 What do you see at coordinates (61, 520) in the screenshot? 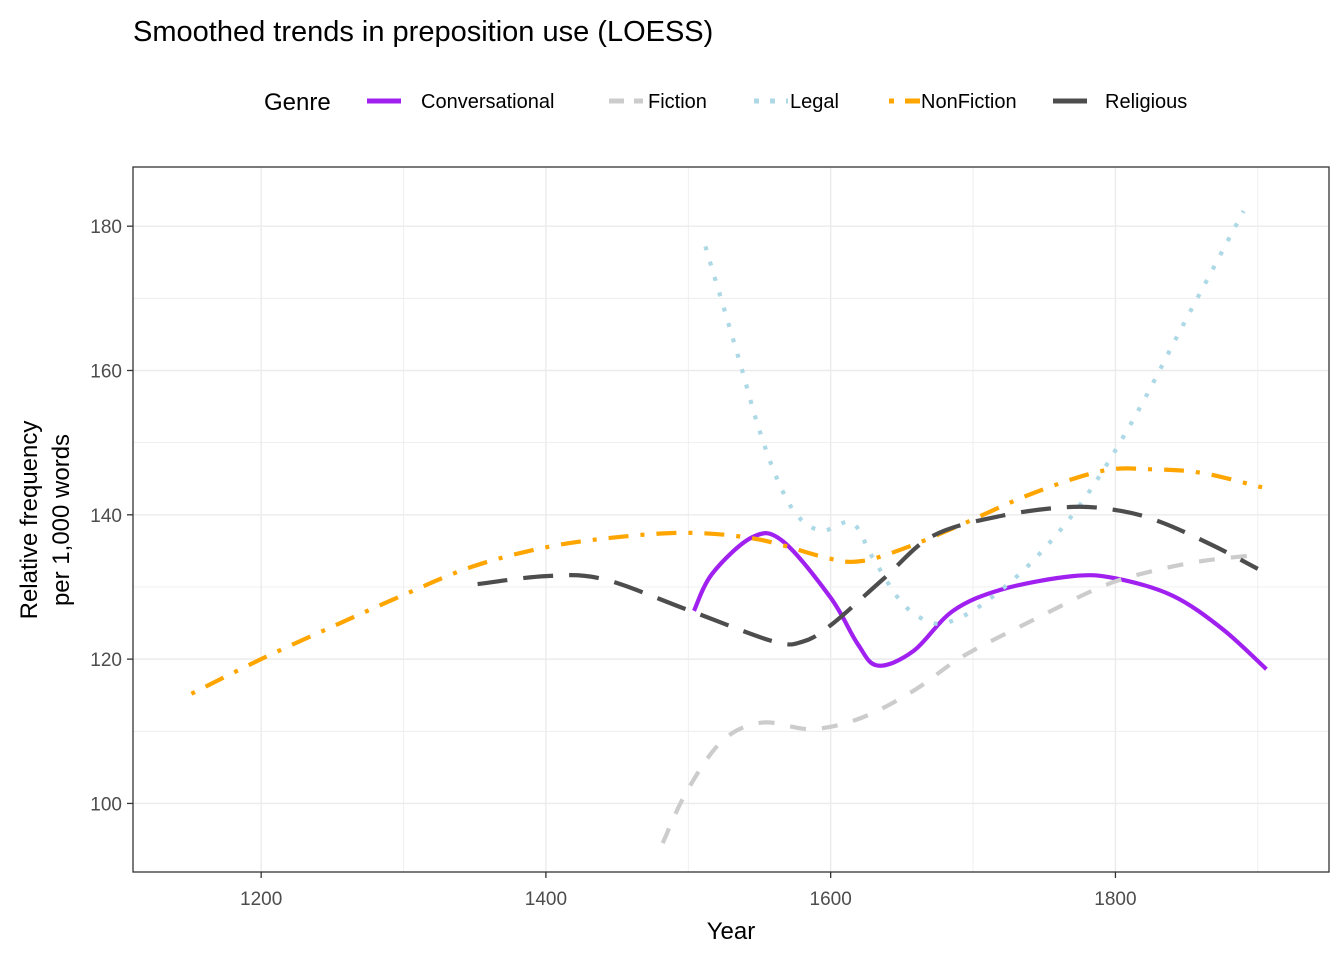
I see `y-axis-title-line-2: per 1,000 words` at bounding box center [61, 520].